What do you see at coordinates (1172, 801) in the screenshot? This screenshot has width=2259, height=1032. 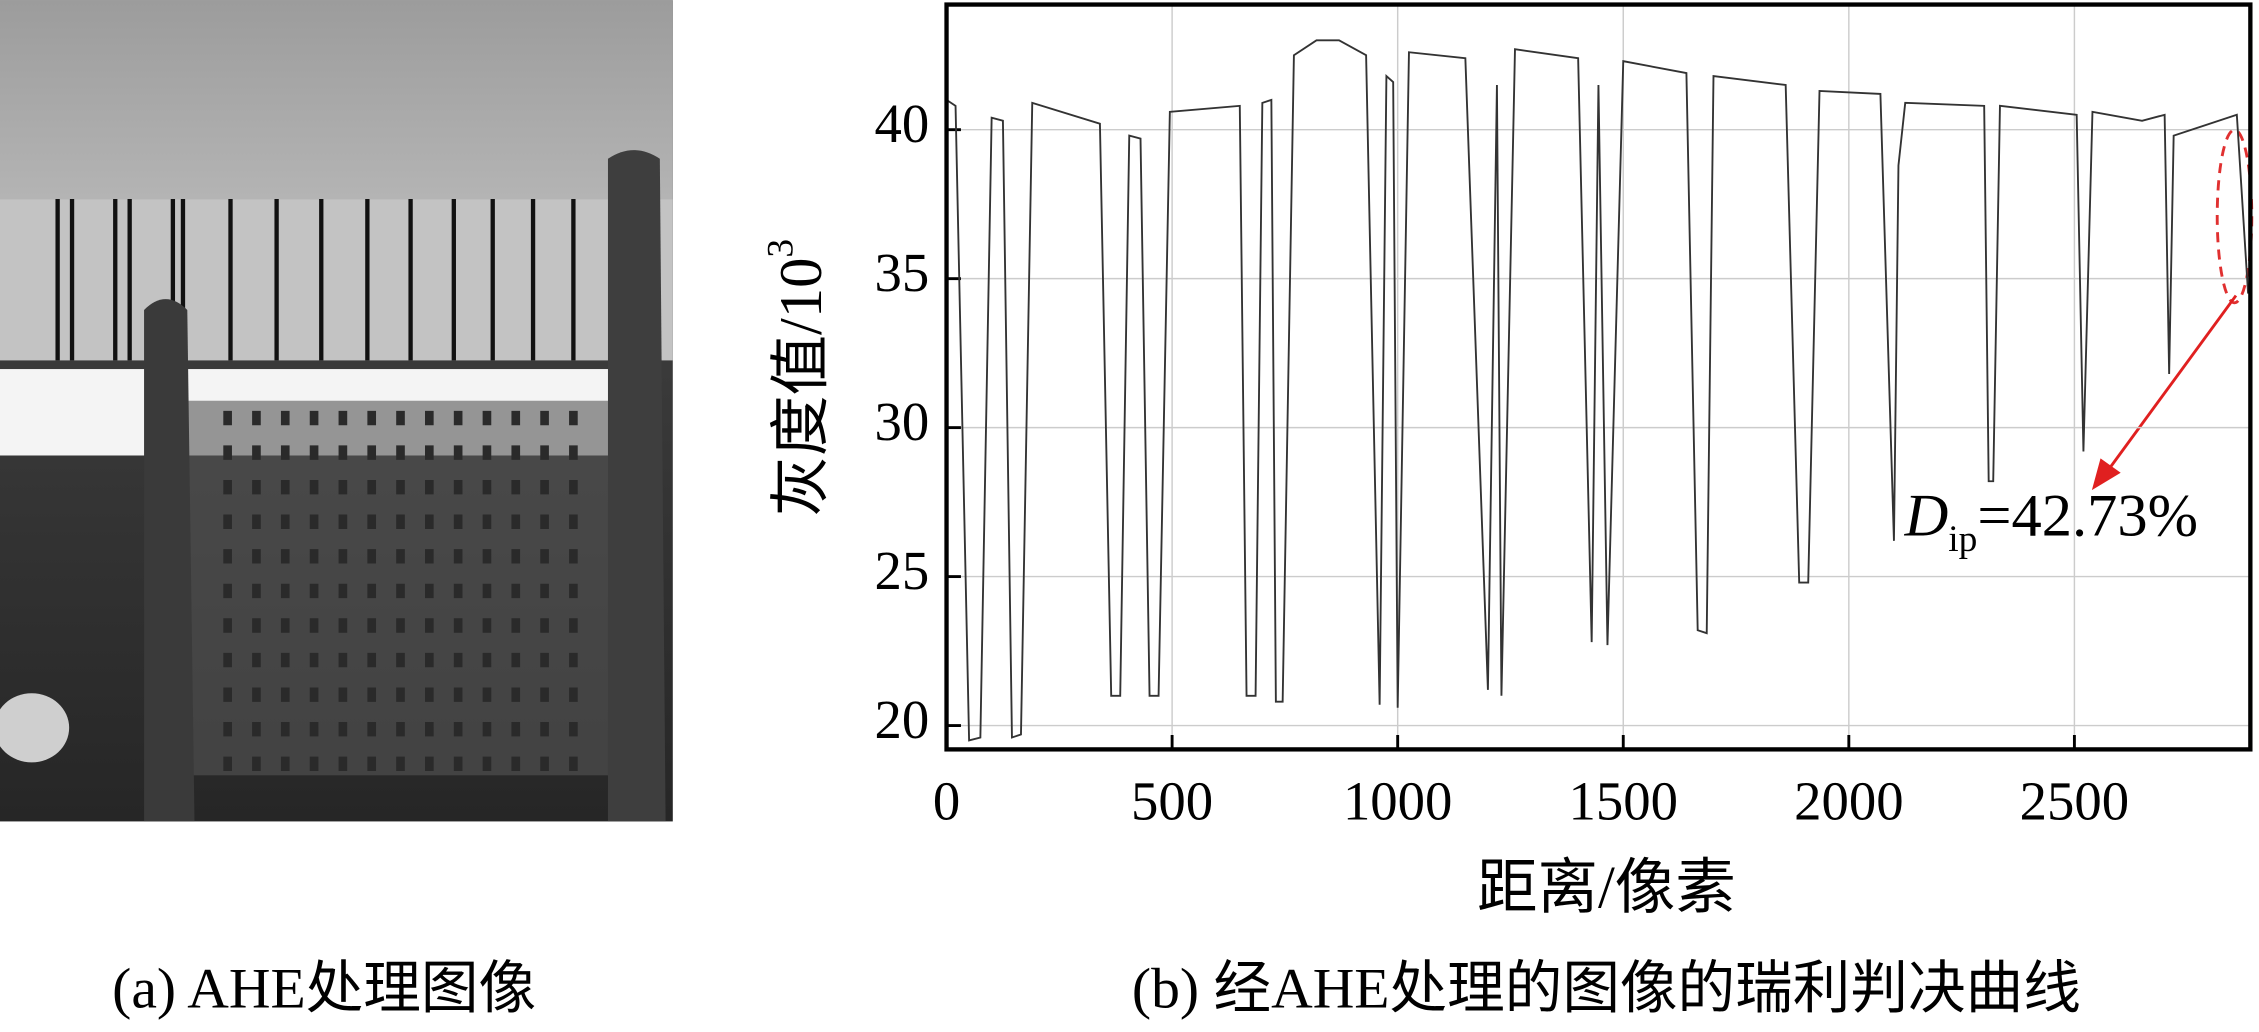 I see `x-tick-label: 500` at bounding box center [1172, 801].